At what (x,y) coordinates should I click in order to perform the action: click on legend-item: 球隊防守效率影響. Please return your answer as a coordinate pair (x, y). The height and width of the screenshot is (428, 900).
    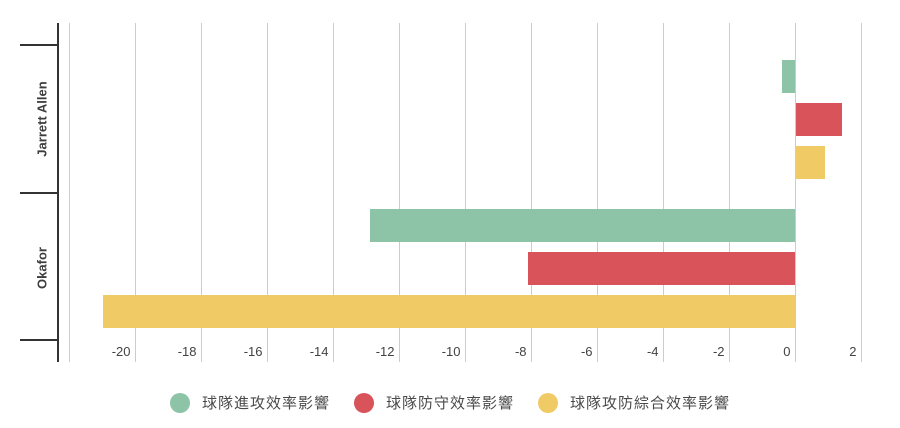
    Looking at the image, I should click on (433, 402).